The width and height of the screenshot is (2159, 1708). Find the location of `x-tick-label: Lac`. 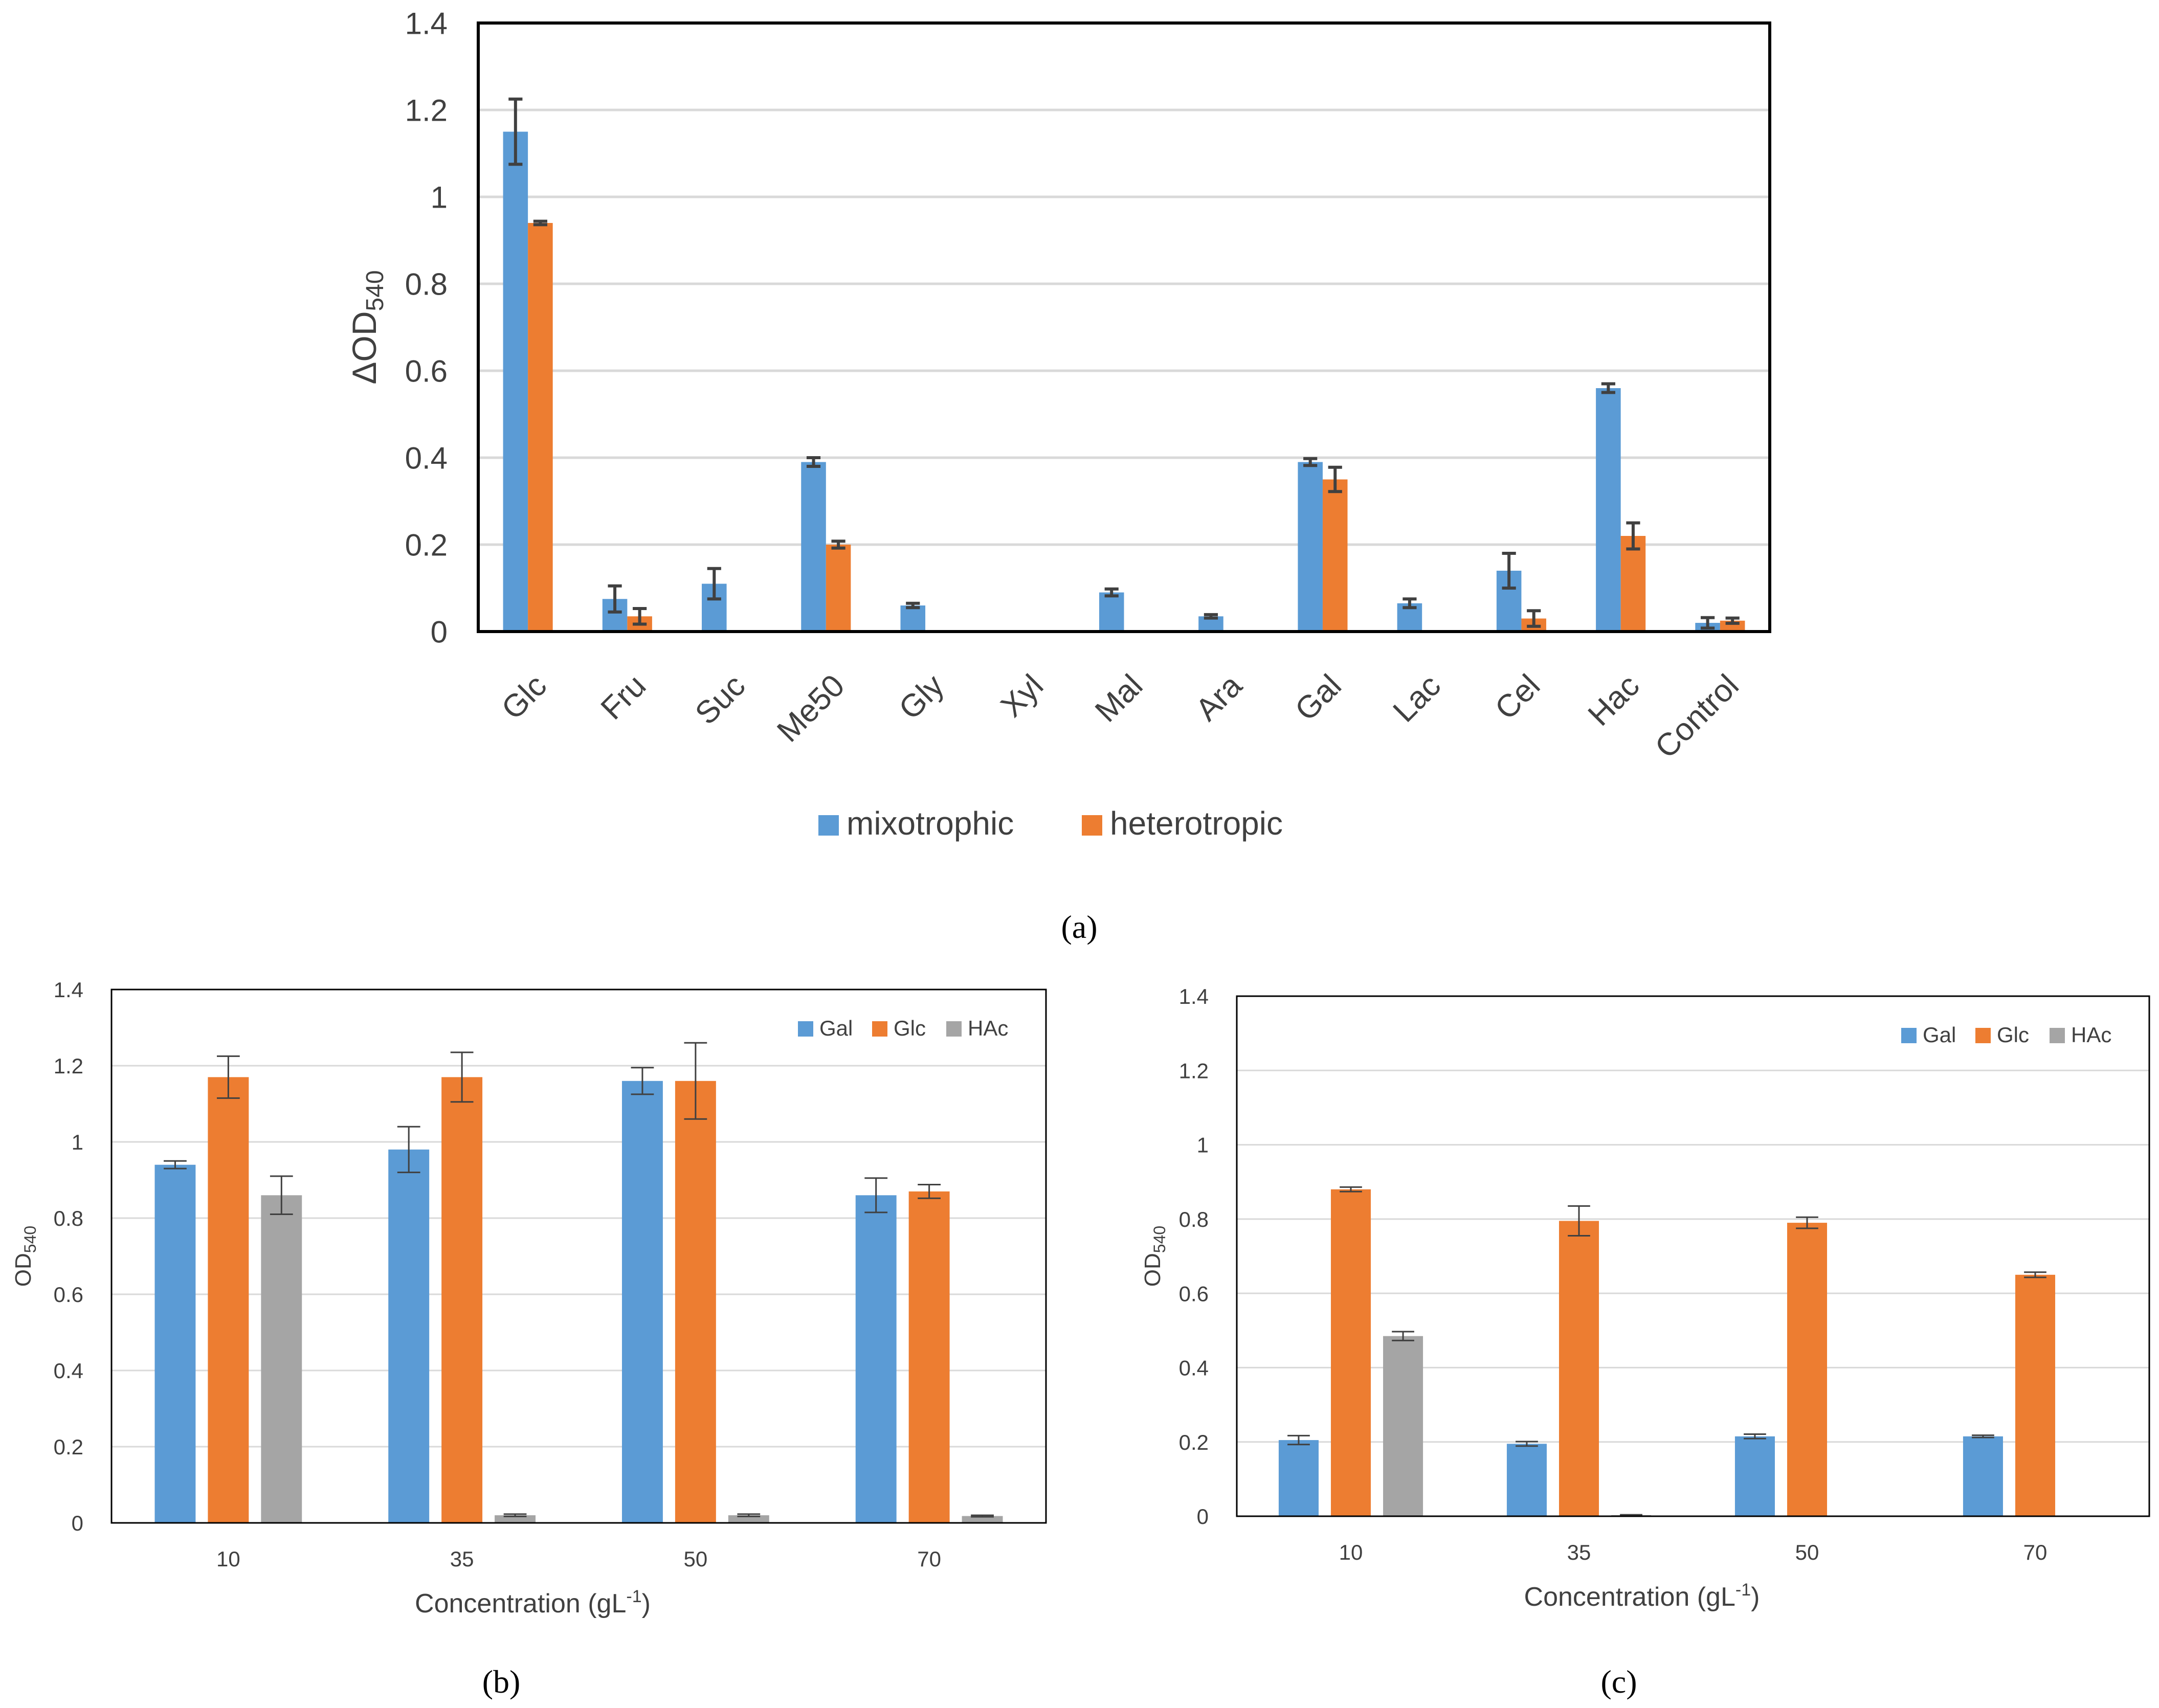

x-tick-label: Lac is located at coordinates (1417, 698).